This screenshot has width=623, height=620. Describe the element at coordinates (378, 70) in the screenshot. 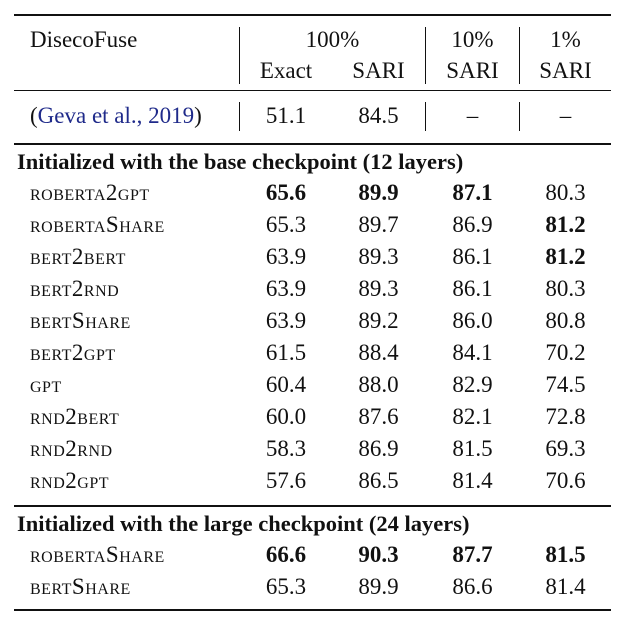

I see `metric-header-sari-100: SARI` at that location.